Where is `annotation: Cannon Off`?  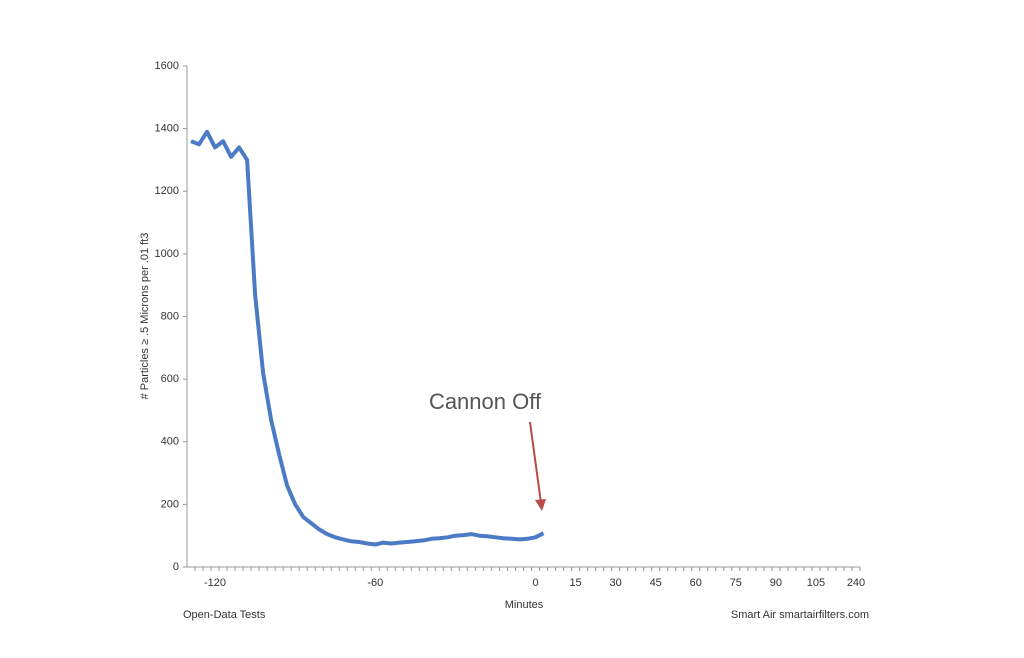
annotation: Cannon Off is located at coordinates (485, 401).